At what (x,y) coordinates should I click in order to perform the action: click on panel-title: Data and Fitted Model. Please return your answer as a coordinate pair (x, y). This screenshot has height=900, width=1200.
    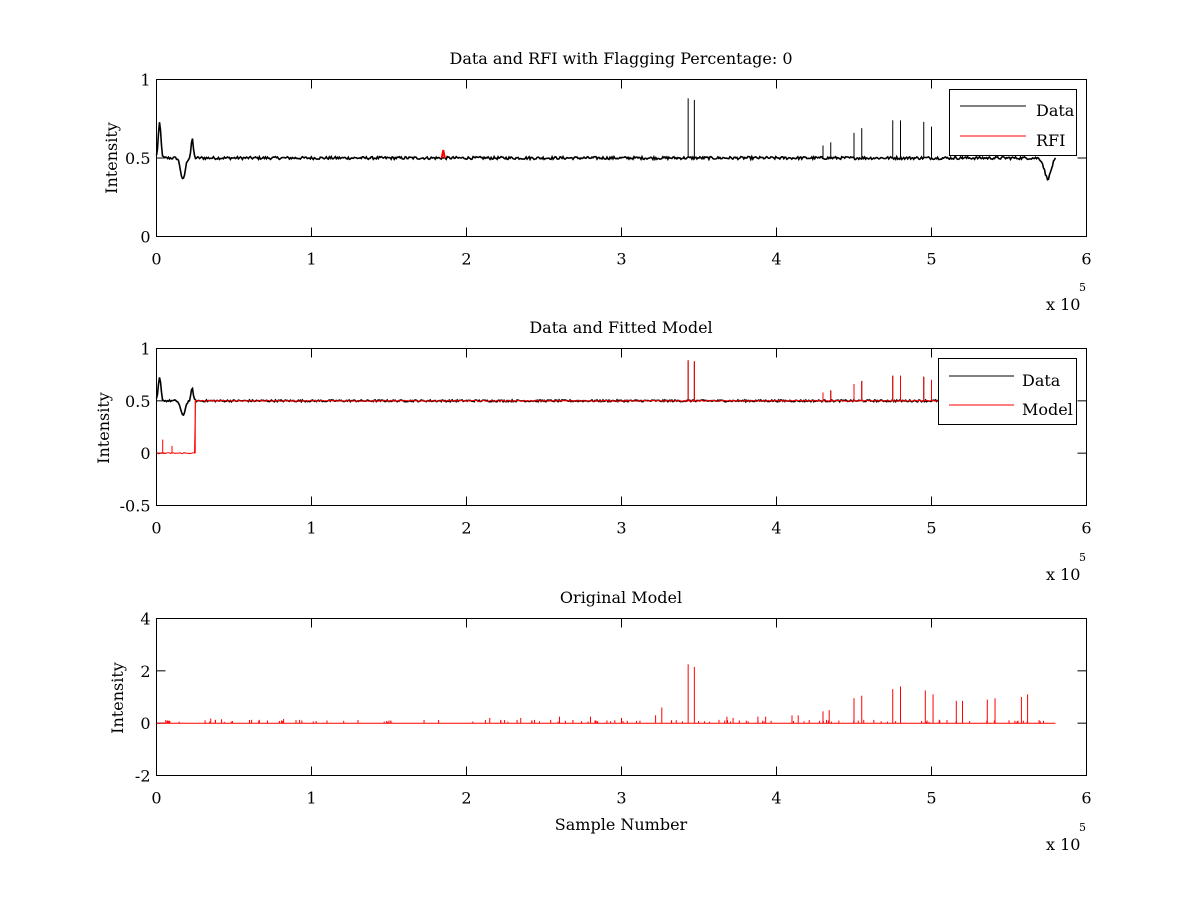
    Looking at the image, I should click on (620, 327).